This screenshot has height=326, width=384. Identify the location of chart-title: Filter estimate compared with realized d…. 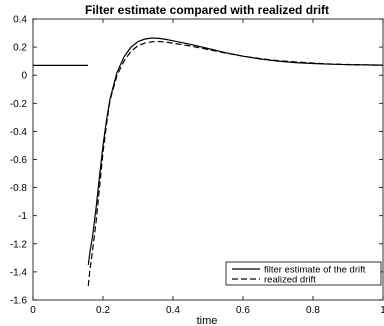
(207, 10).